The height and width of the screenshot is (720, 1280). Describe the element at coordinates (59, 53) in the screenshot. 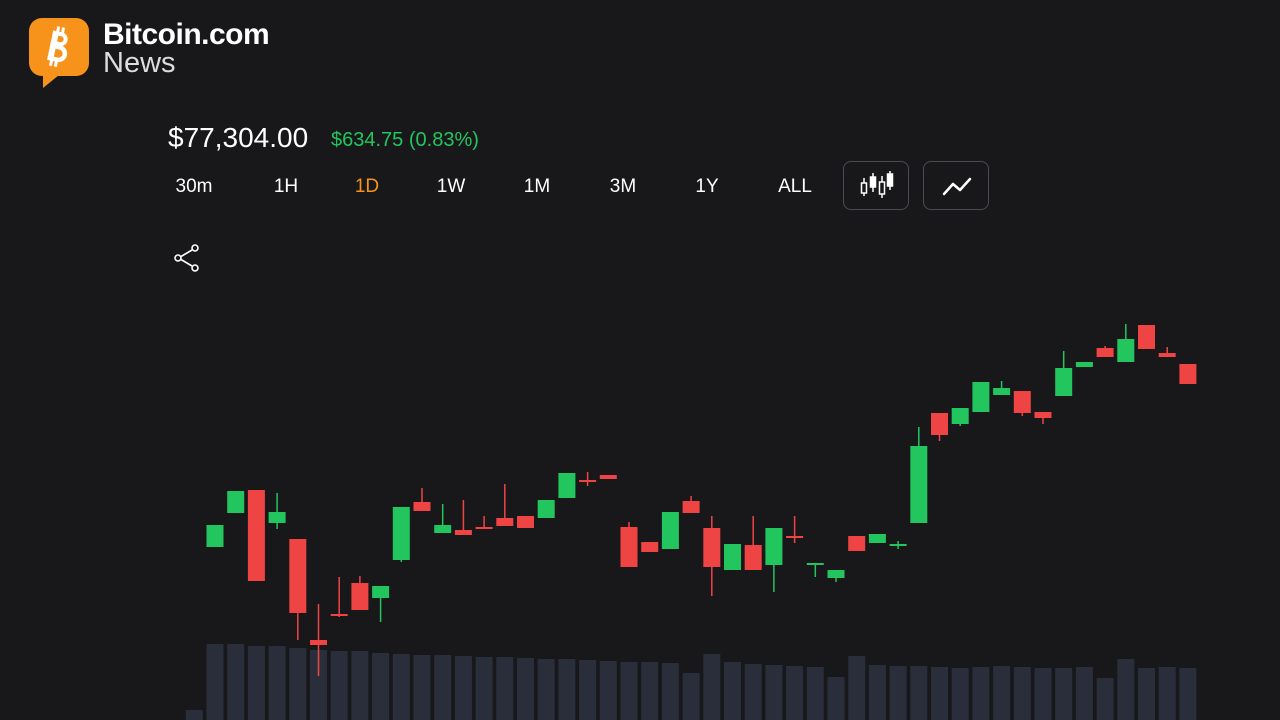

I see `logo` at that location.